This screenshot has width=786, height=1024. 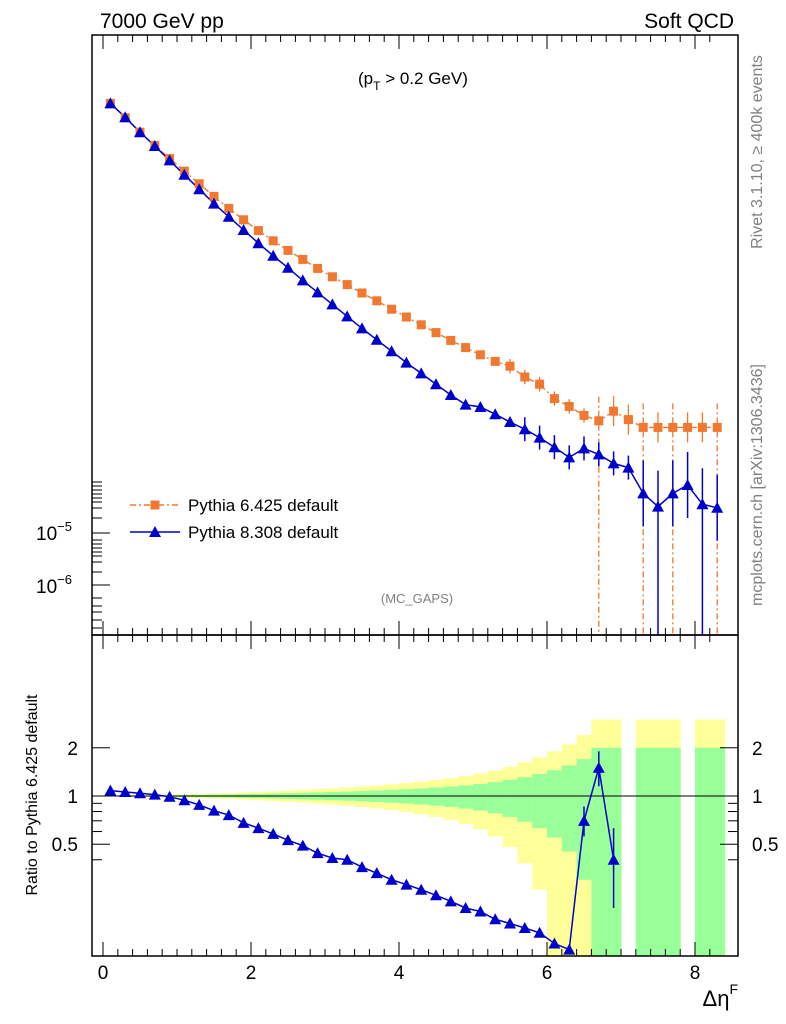 I want to click on x-tick-label: 4, so click(x=399, y=973).